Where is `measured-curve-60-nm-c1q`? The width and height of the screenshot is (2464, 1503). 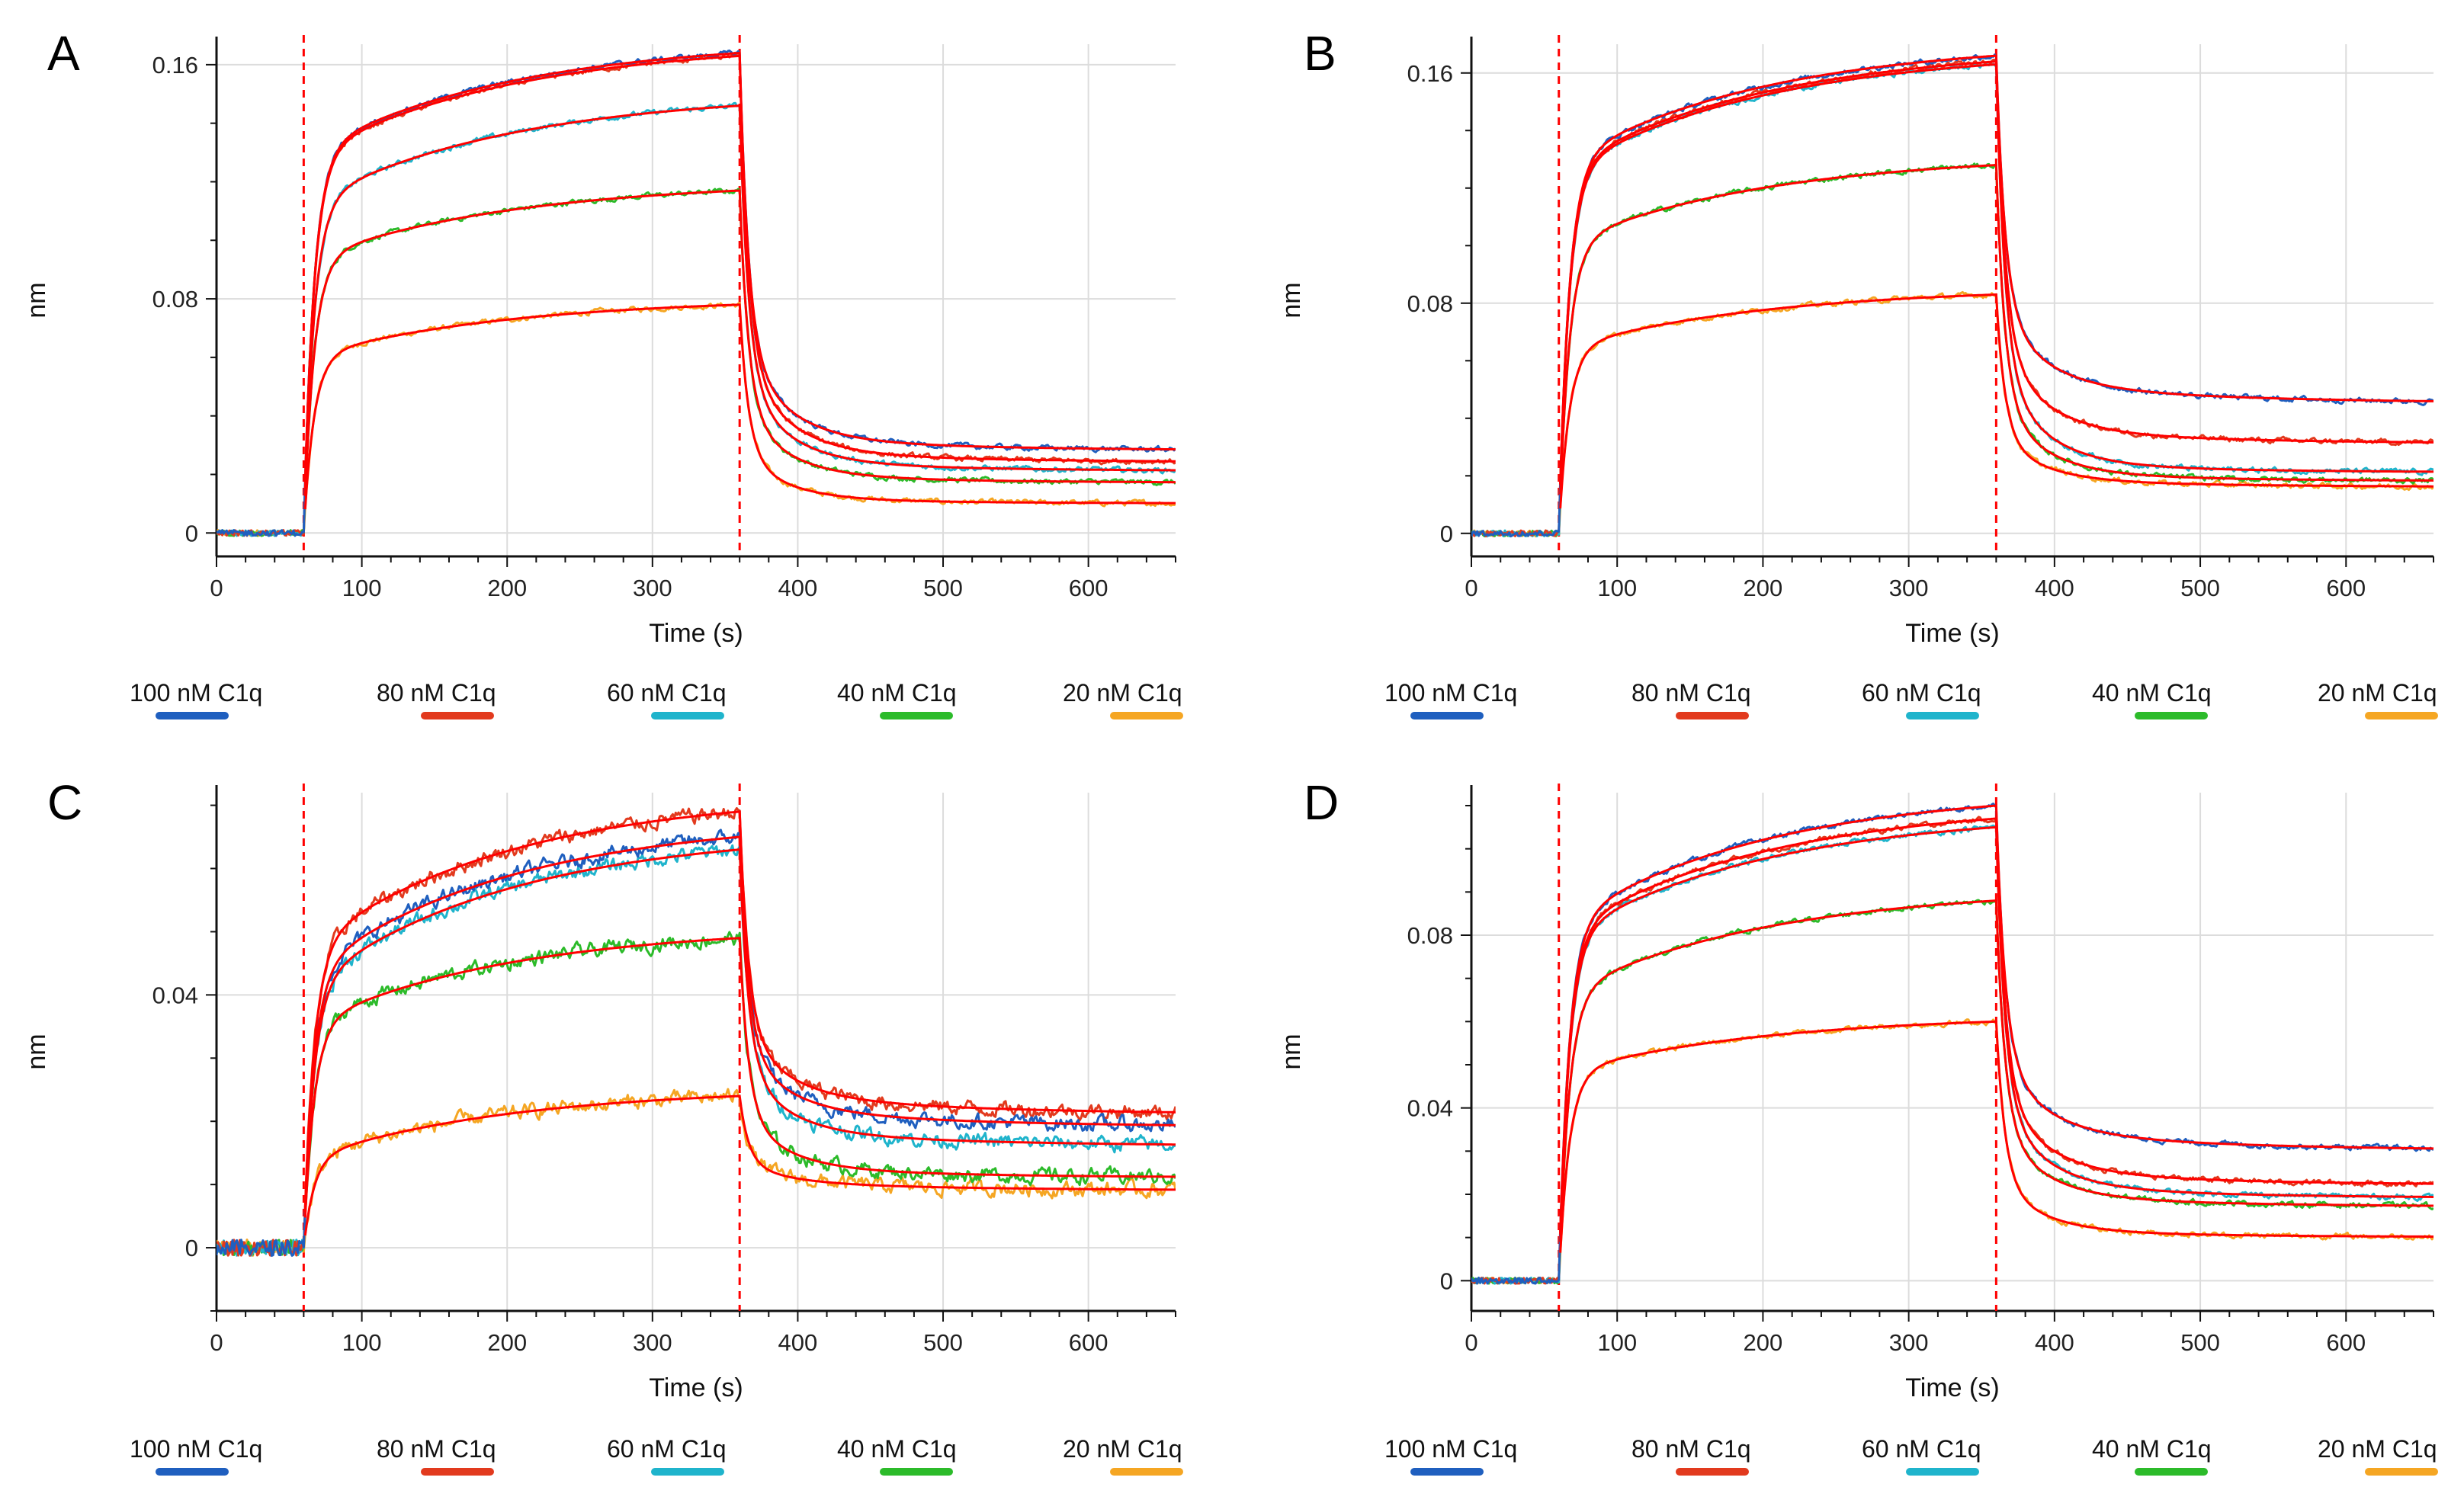
measured-curve-60-nm-c1q is located at coordinates (696, 1050).